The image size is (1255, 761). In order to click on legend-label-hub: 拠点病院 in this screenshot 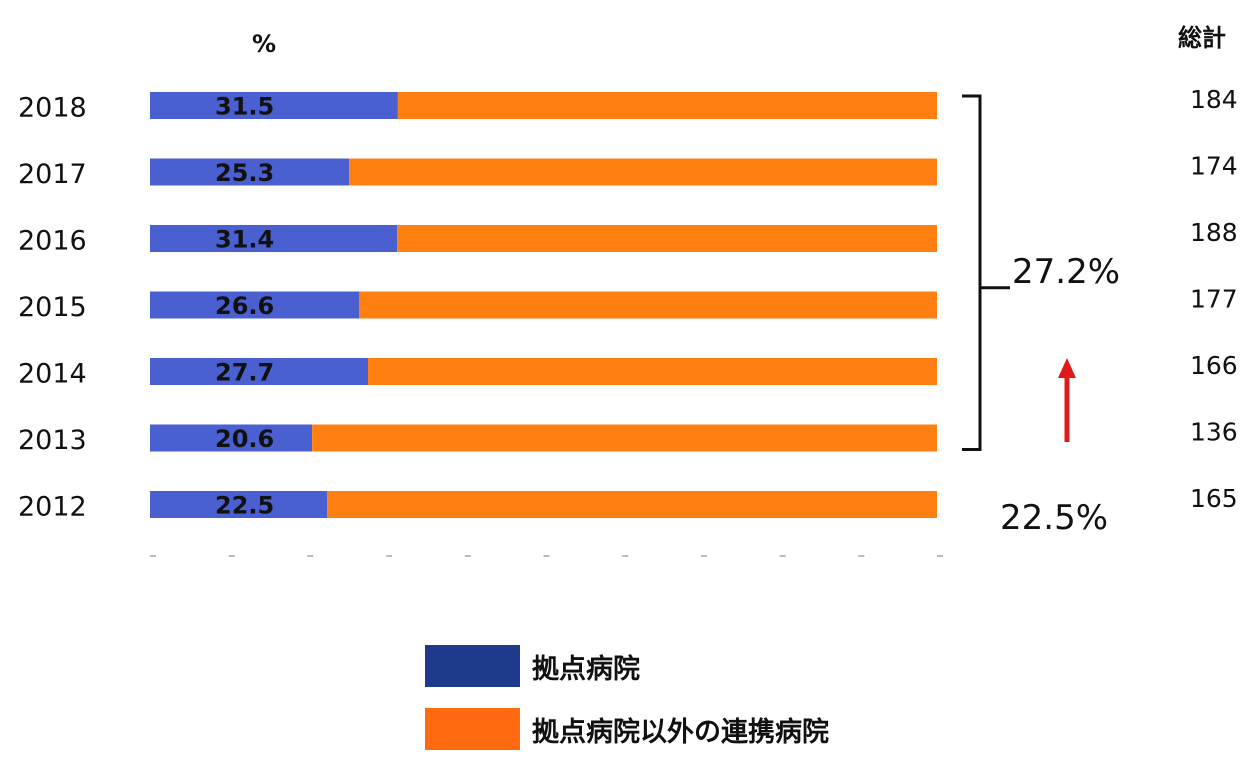, I will do `click(586, 669)`.